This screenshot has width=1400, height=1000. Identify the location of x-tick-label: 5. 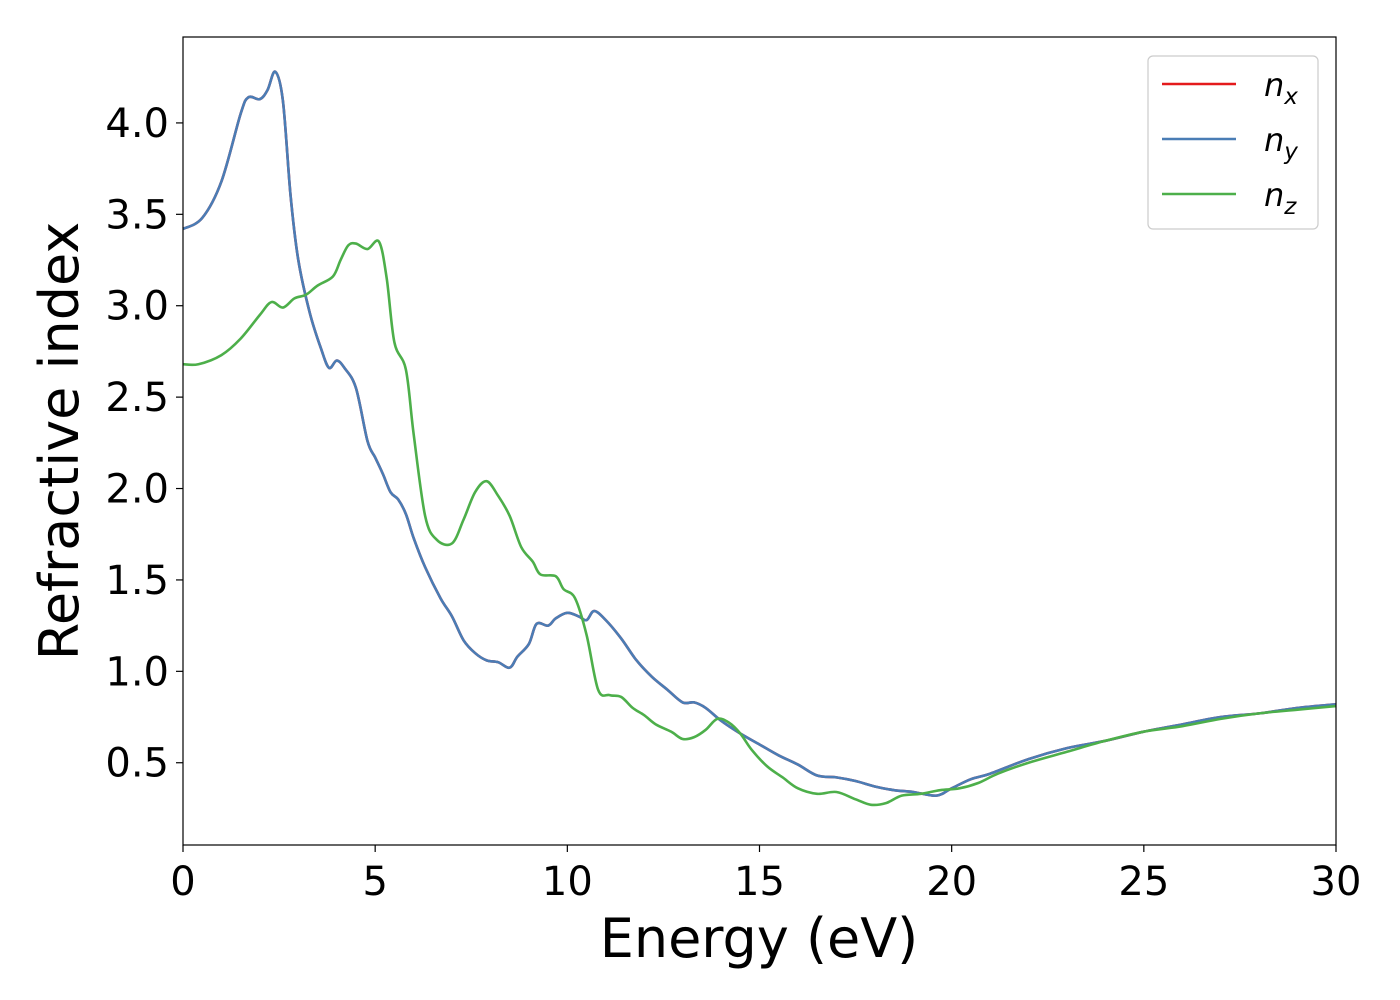
(374, 882).